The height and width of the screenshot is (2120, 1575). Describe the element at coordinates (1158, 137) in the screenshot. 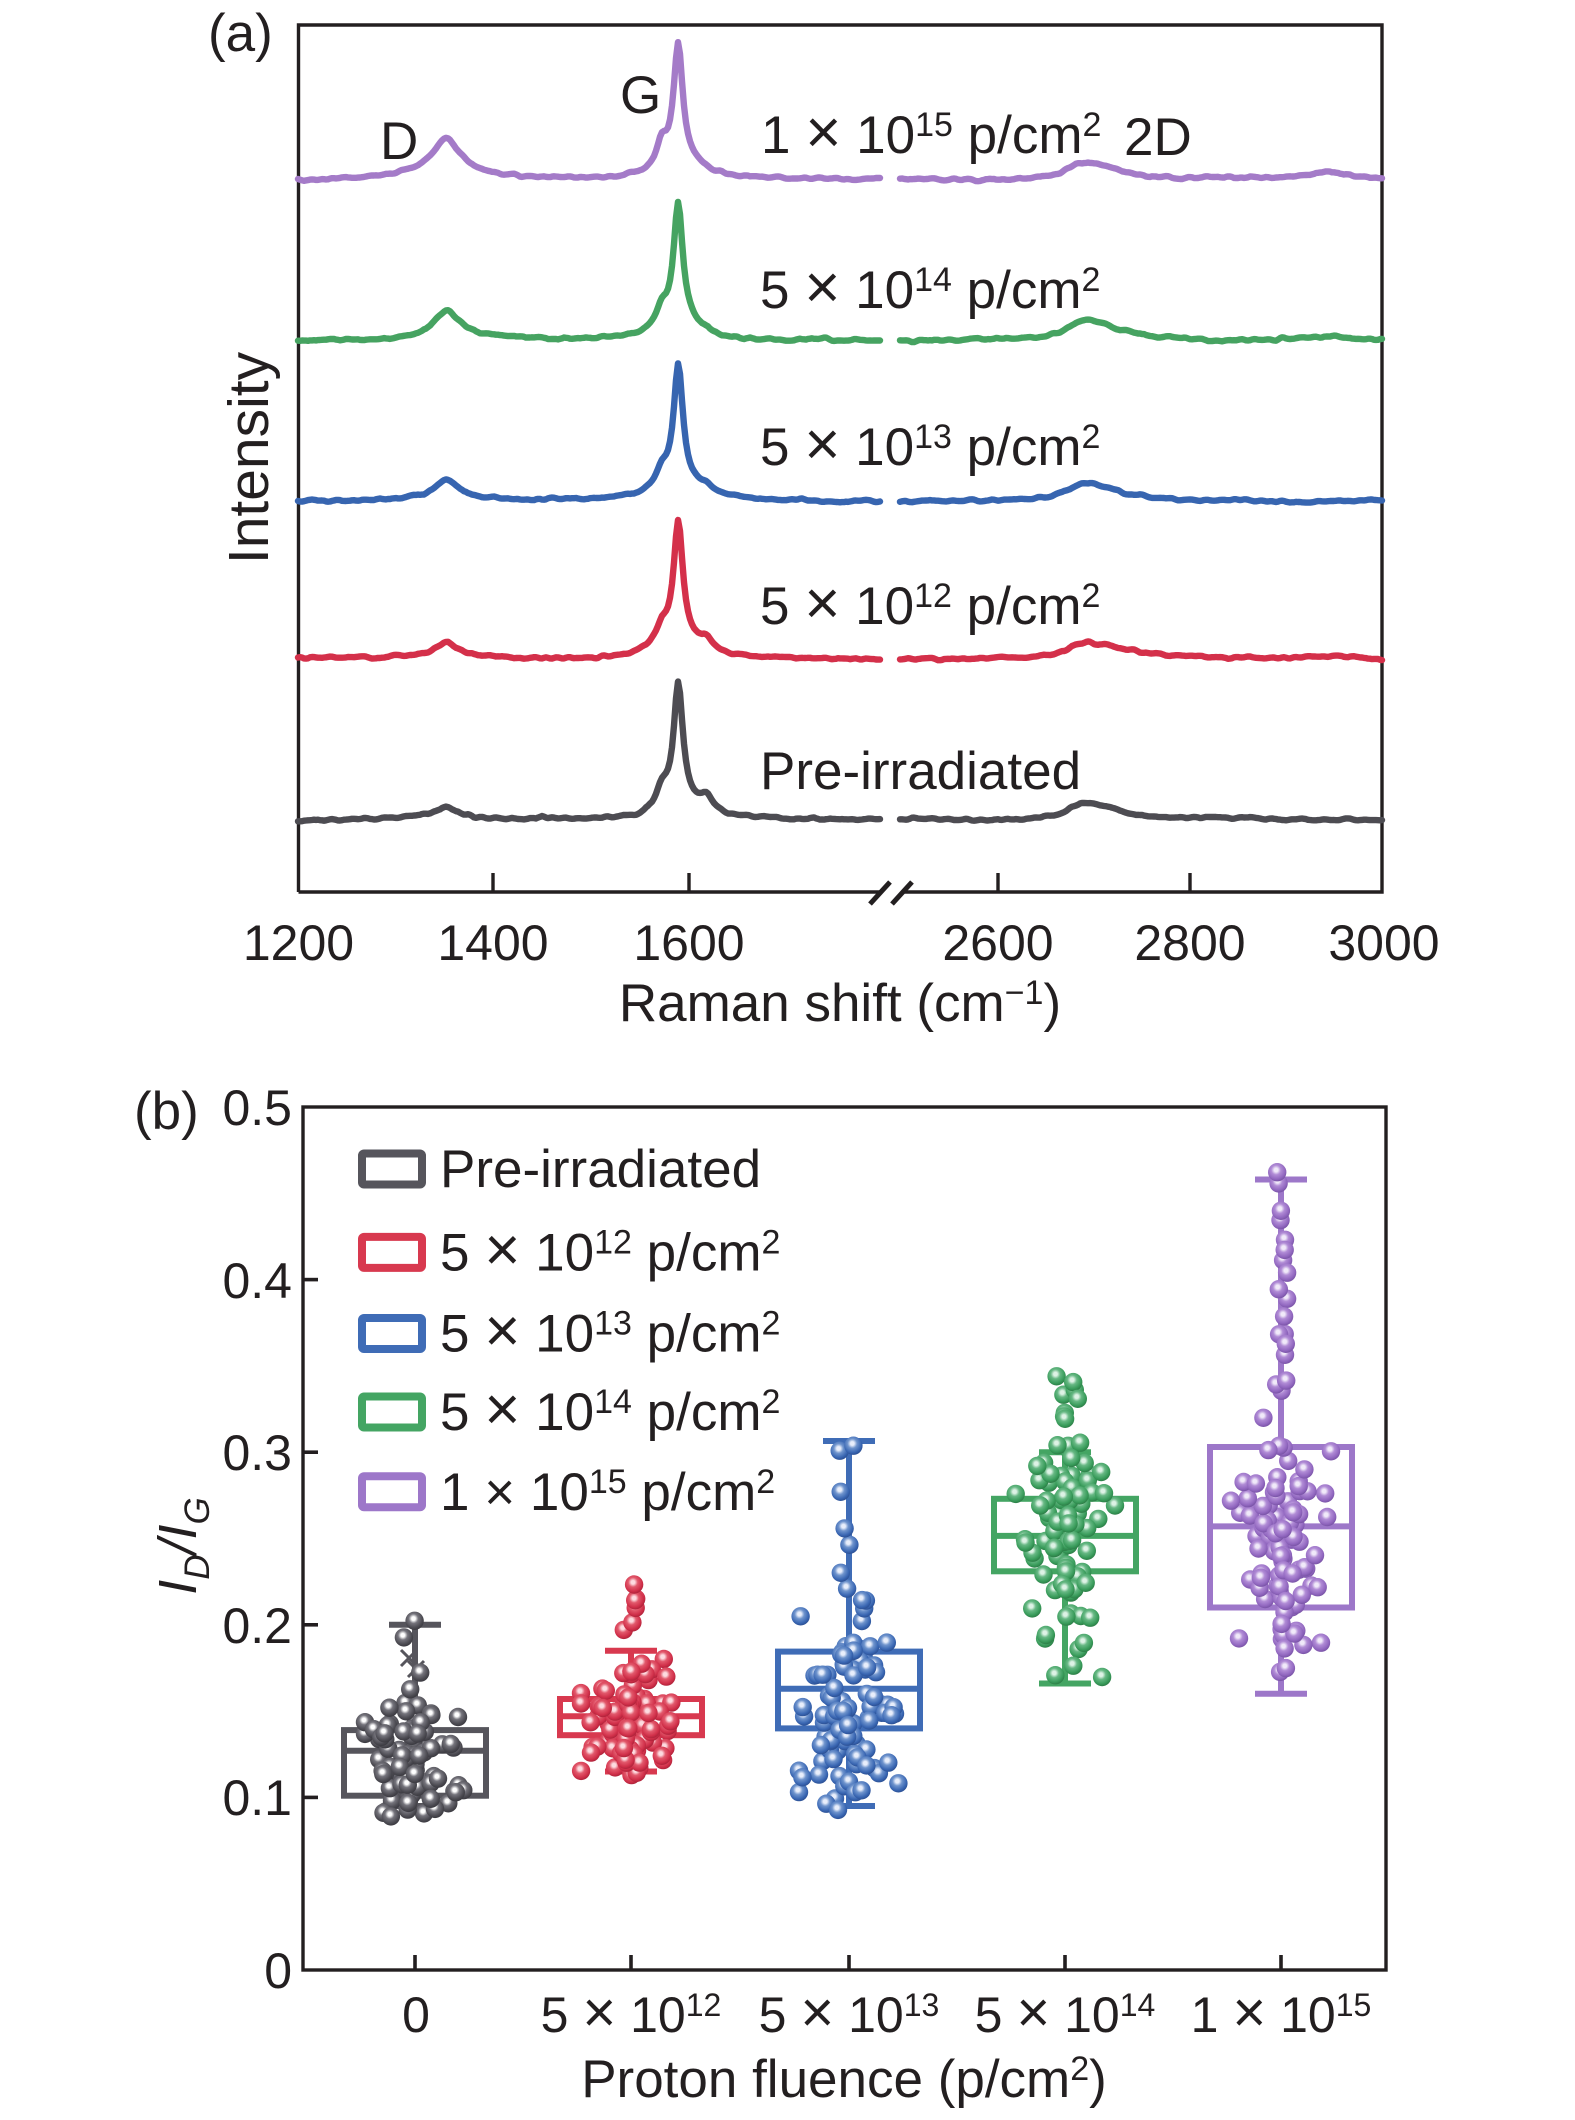

I see `svg-text: 2D` at that location.